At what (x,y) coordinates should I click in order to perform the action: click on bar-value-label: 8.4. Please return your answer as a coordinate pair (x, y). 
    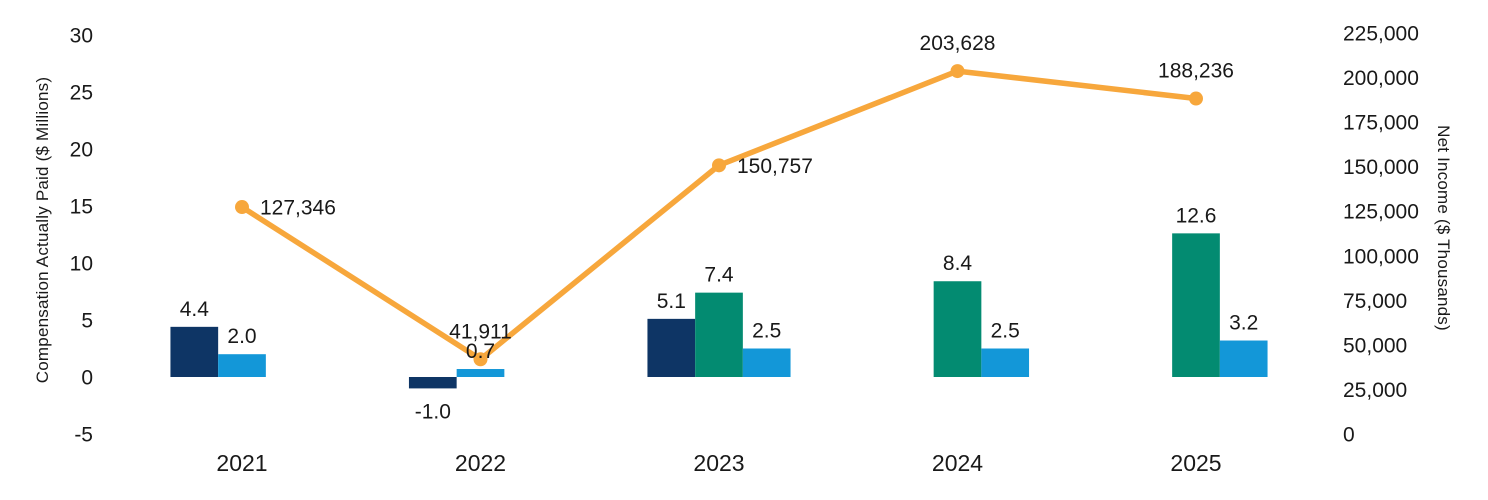
    Looking at the image, I should click on (958, 263).